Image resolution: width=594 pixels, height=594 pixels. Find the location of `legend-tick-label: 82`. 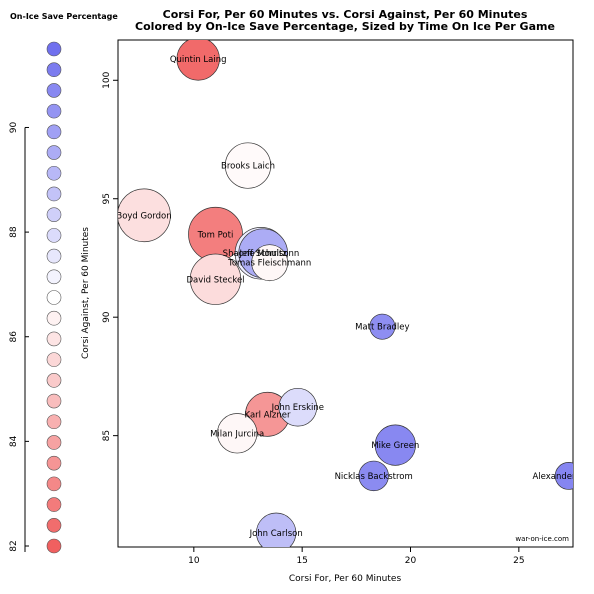

legend-tick-label: 82 is located at coordinates (14, 545).